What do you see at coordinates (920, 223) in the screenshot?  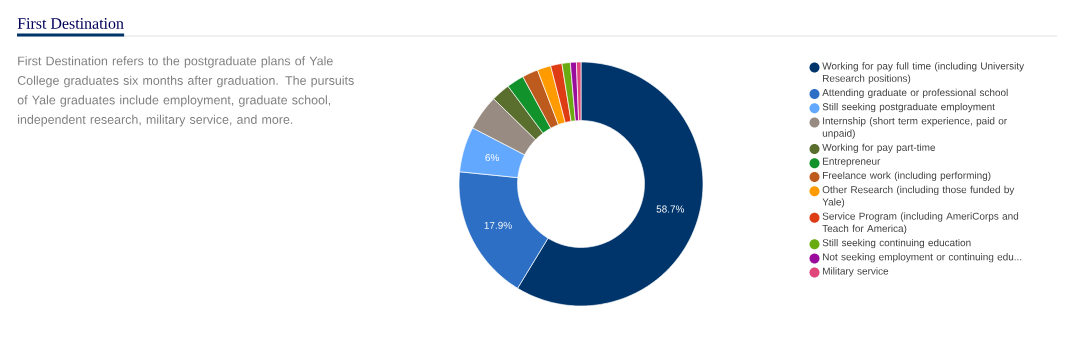 I see `legend-label: Service Program (including AmeriCorps and Teach for America)` at bounding box center [920, 223].